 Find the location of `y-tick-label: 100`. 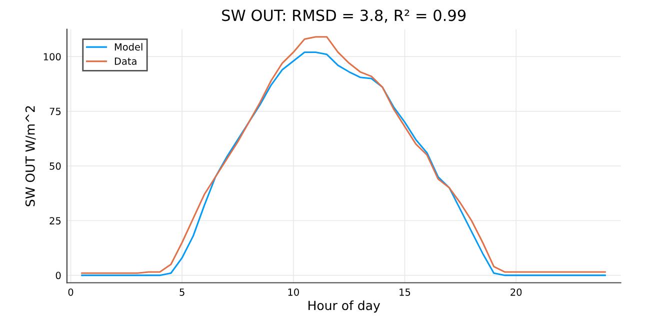

y-tick-label: 100 is located at coordinates (52, 56).